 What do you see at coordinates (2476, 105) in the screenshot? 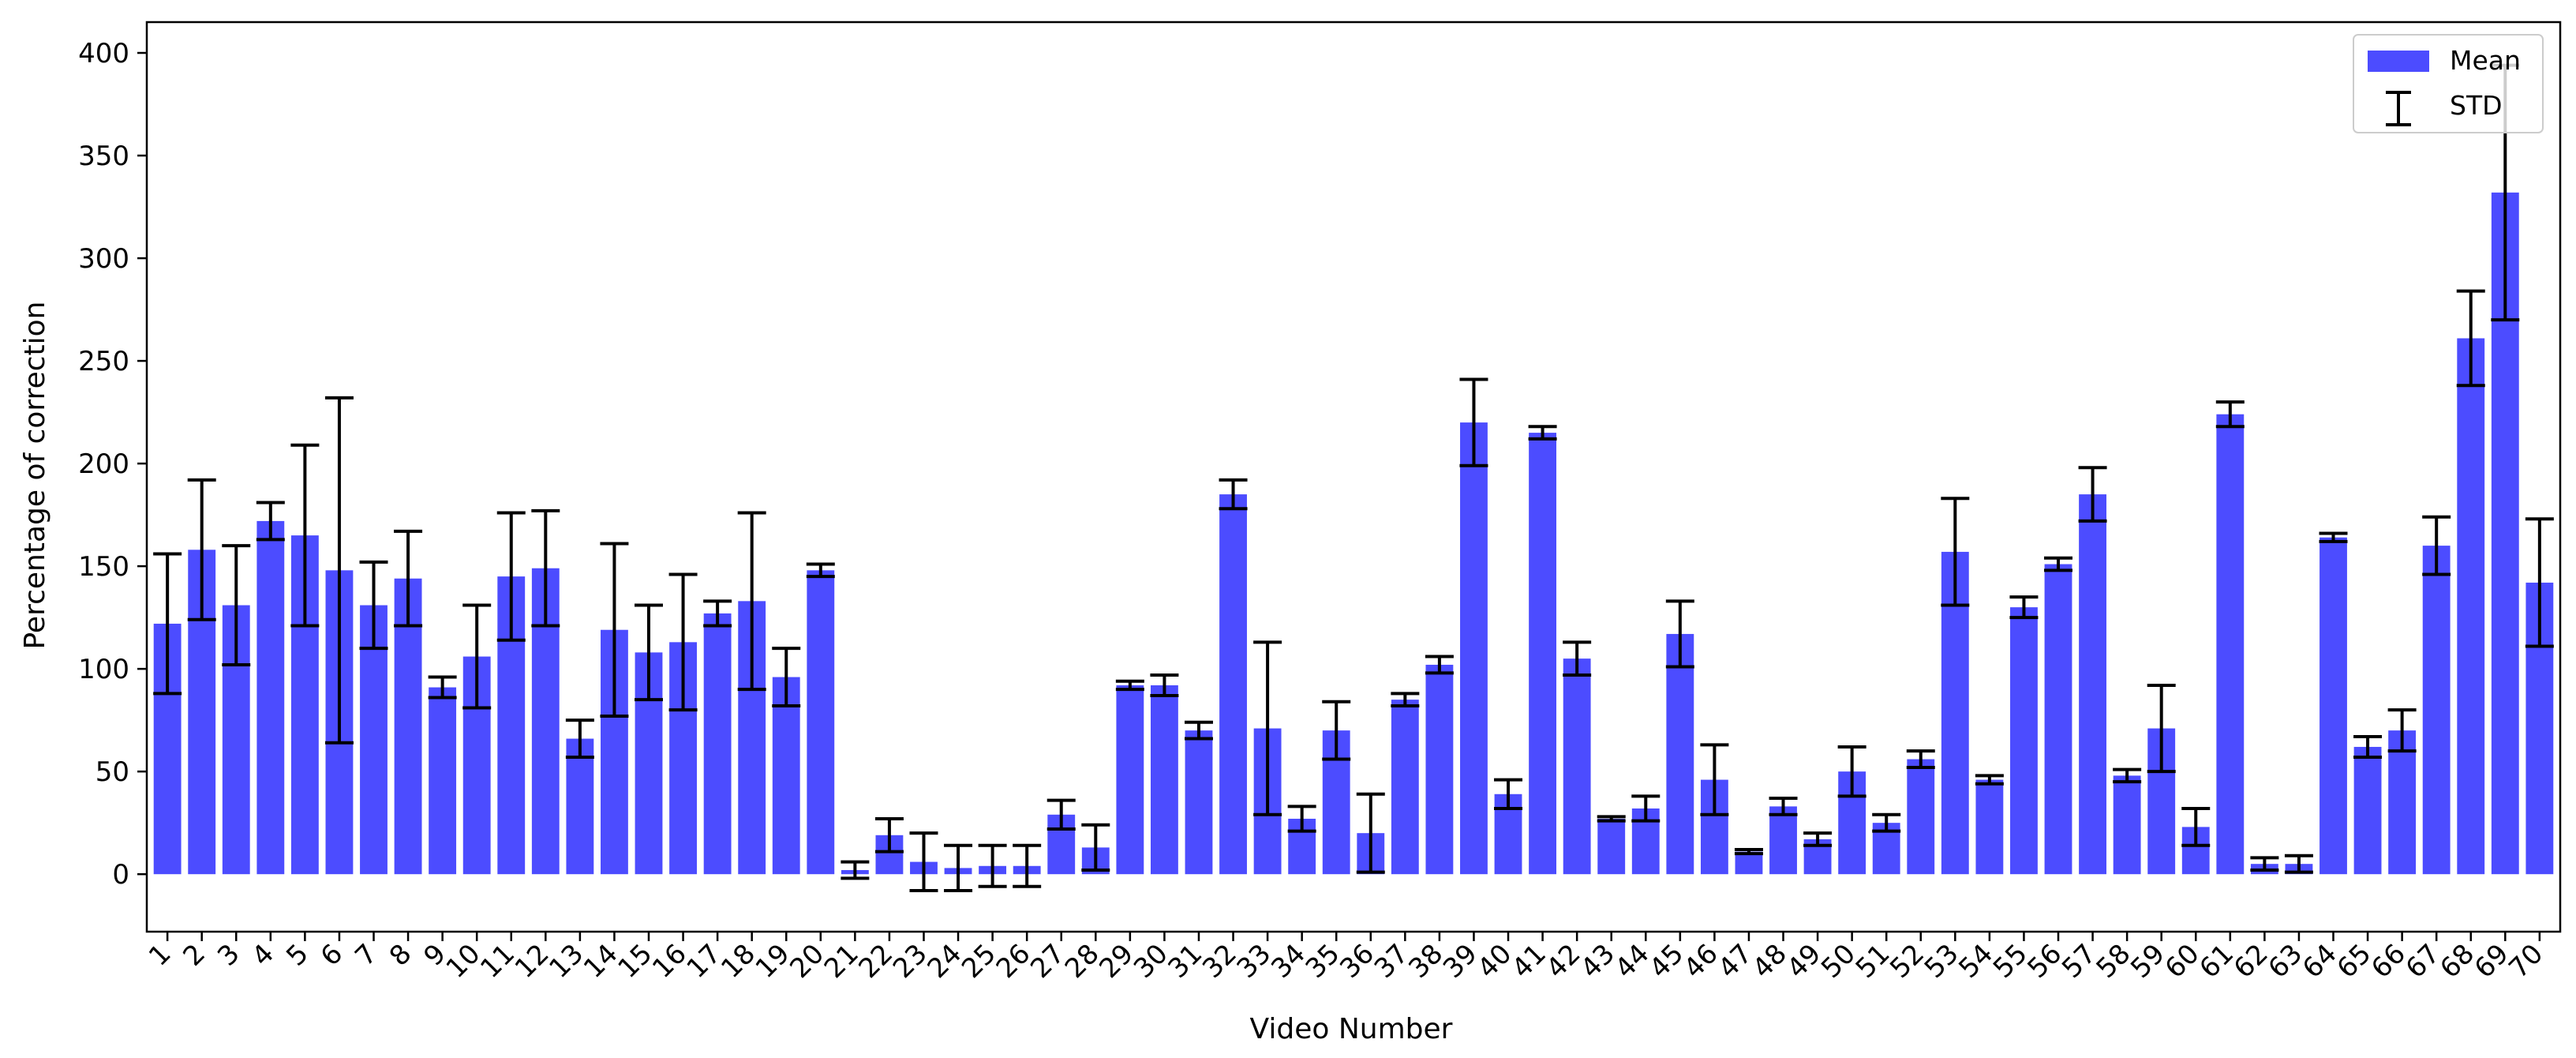
I see `legend-std-label: STD` at bounding box center [2476, 105].